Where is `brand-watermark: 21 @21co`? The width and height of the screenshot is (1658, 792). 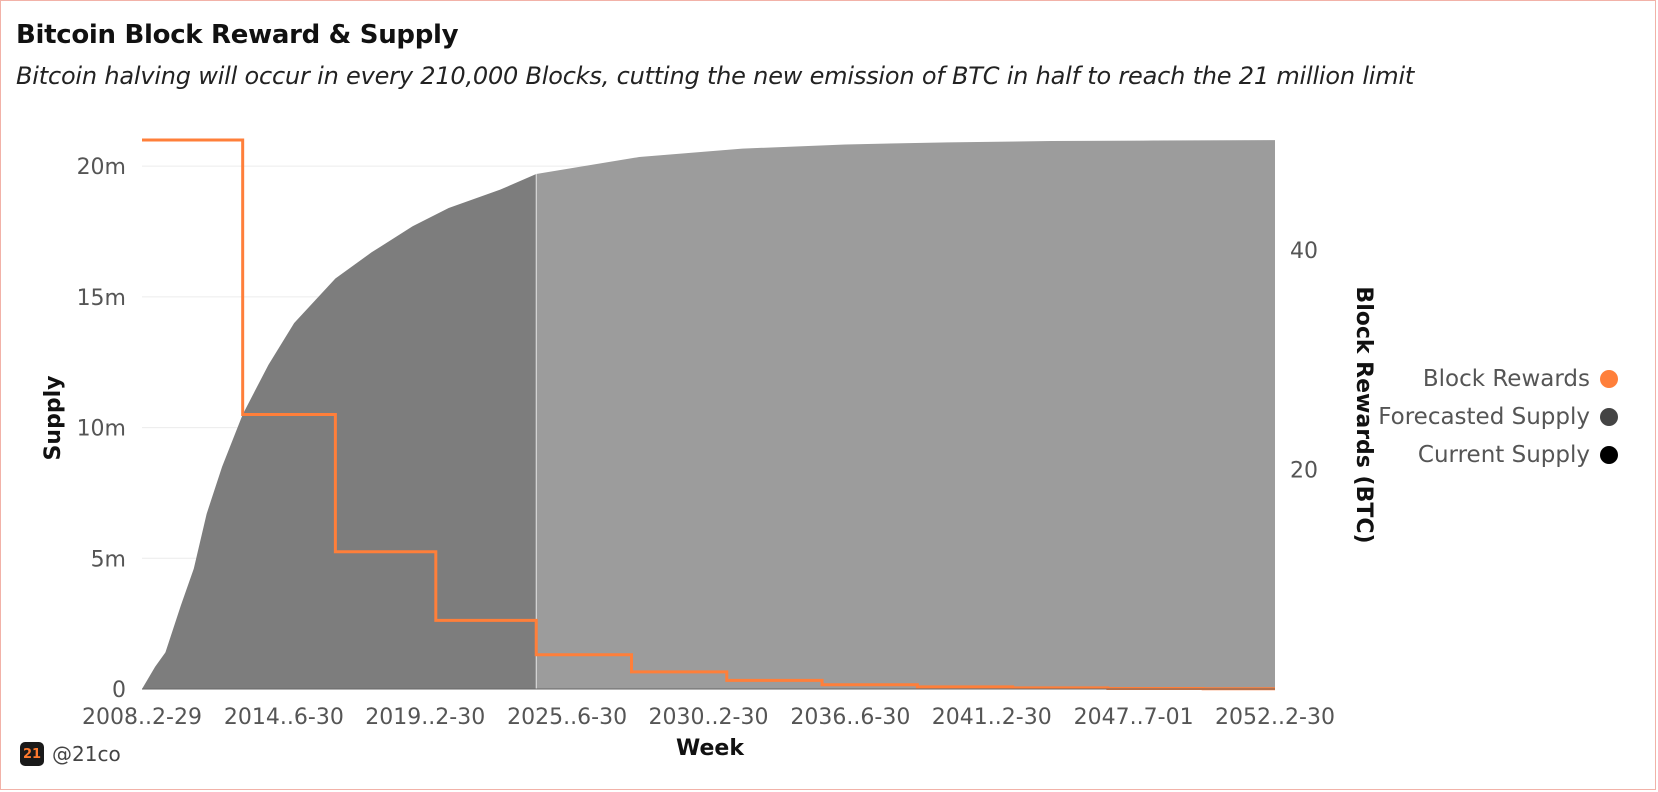
brand-watermark: 21 @21co is located at coordinates (70, 754).